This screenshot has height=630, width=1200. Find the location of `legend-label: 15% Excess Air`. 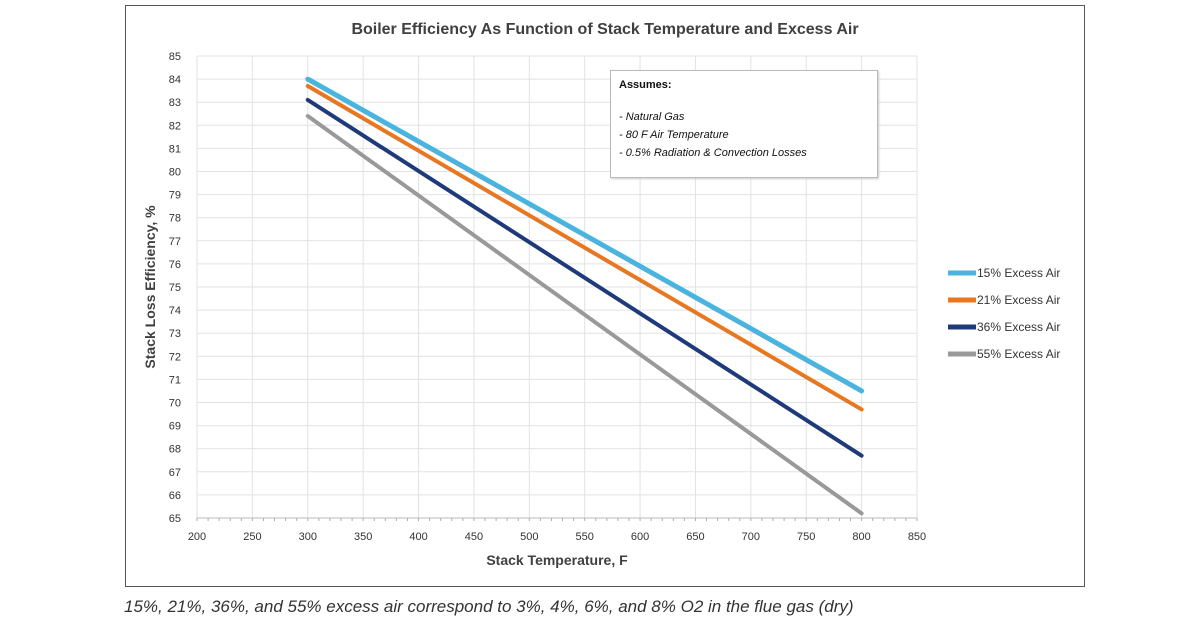

legend-label: 15% Excess Air is located at coordinates (1018, 273).